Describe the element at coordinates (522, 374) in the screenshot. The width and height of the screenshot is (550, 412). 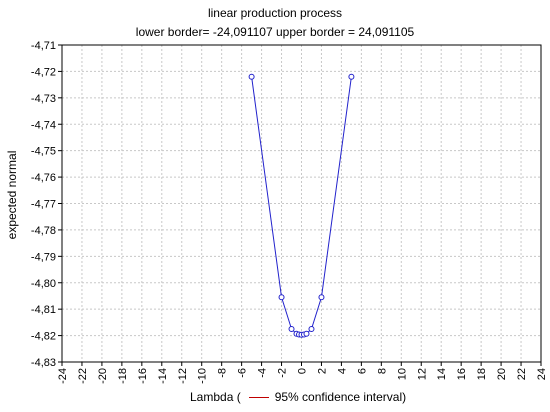
I see `x-tick-label: 22` at that location.